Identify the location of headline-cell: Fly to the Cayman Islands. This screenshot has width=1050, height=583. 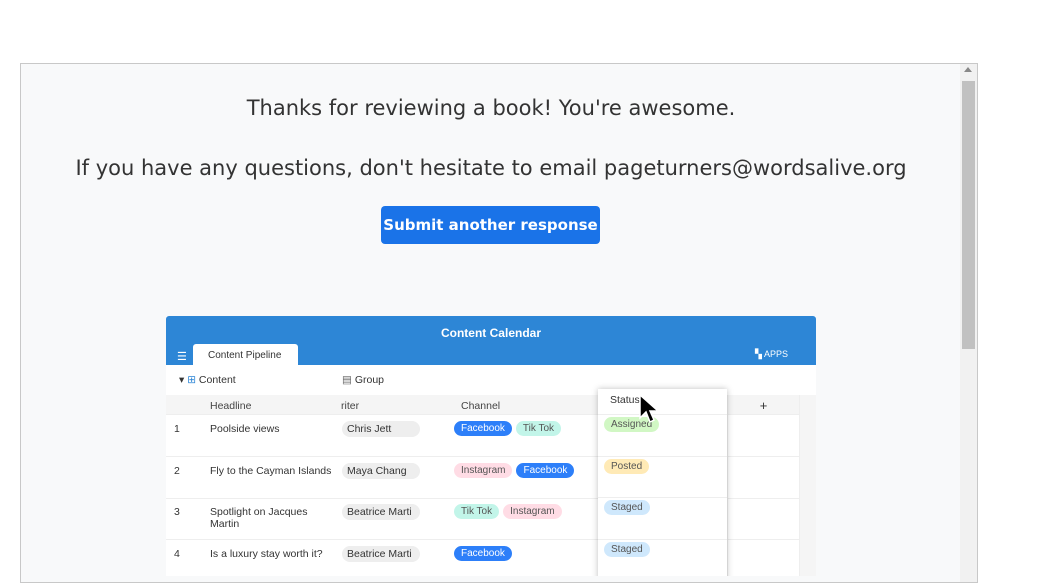
(271, 470).